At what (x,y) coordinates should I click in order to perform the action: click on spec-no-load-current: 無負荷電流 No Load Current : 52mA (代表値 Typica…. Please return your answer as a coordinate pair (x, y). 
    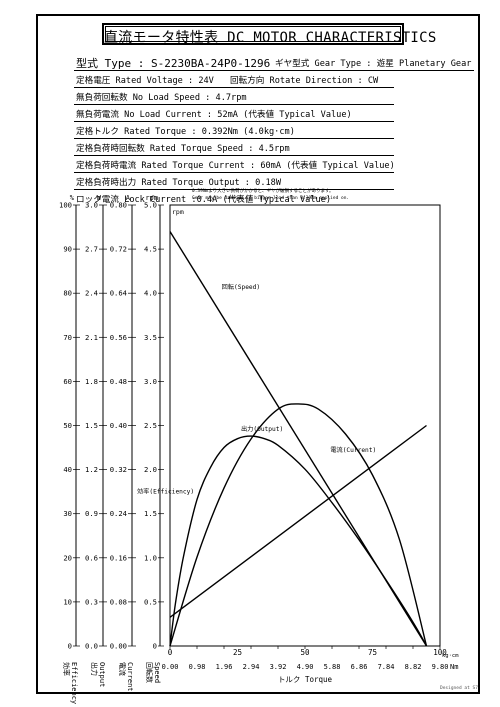
    Looking at the image, I should click on (214, 115).